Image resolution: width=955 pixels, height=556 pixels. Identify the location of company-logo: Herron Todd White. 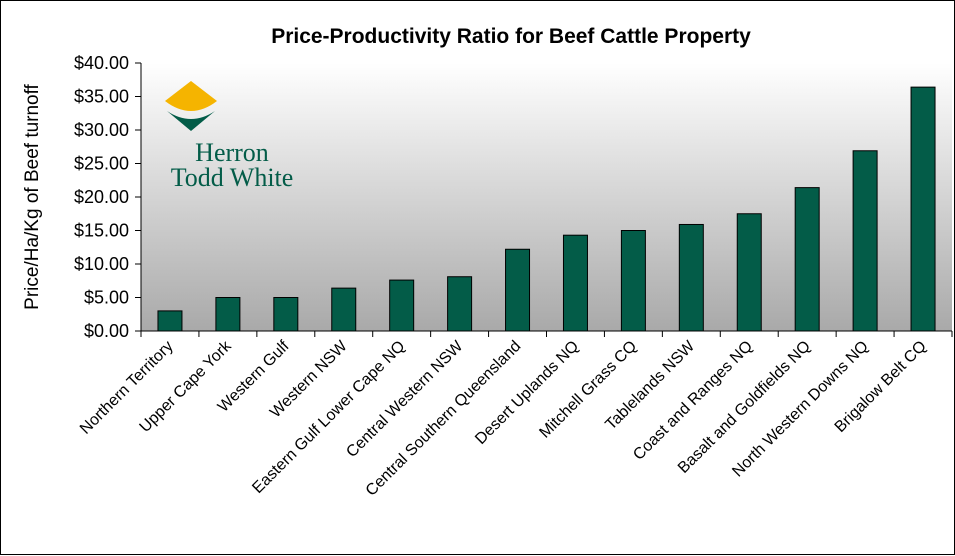
(229, 136).